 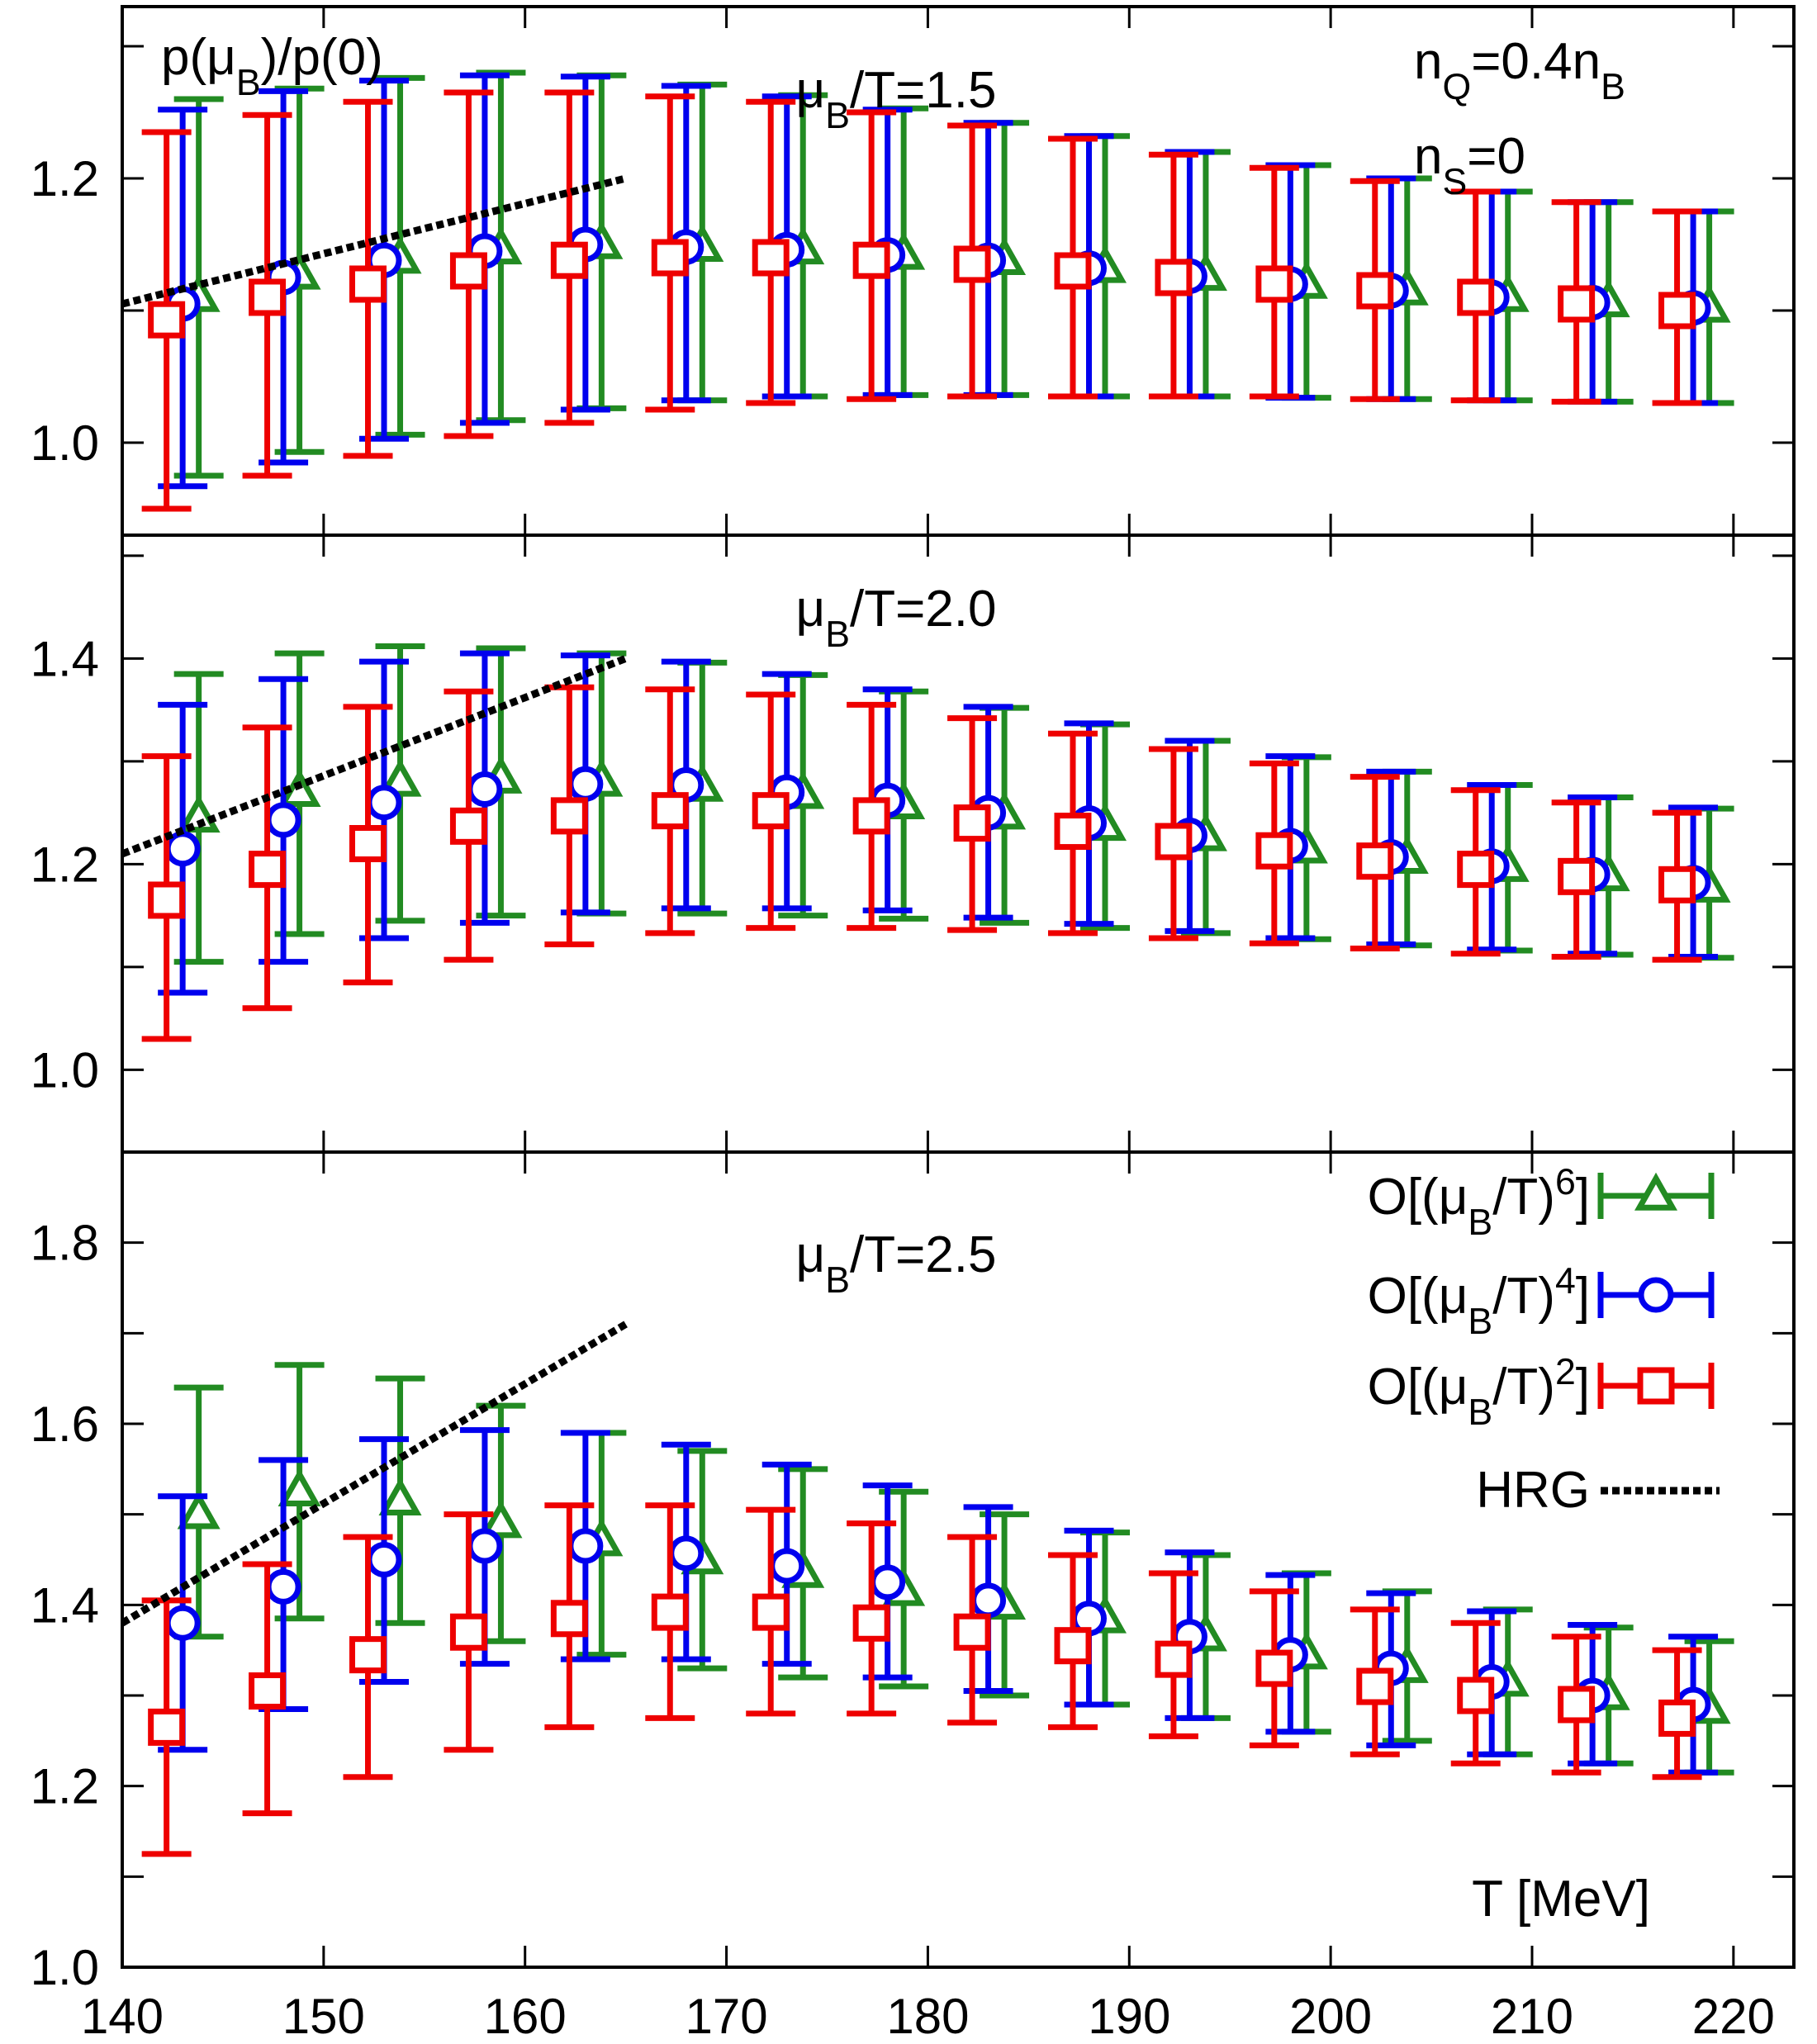 What do you see at coordinates (272, 66) in the screenshot?
I see `figure-title: p(μB)/p(0)` at bounding box center [272, 66].